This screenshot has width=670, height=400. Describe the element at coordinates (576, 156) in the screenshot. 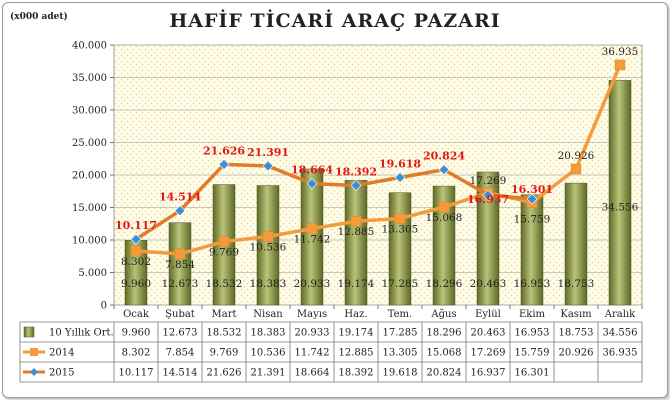

I see `line-2014-value-label: 20.926` at that location.